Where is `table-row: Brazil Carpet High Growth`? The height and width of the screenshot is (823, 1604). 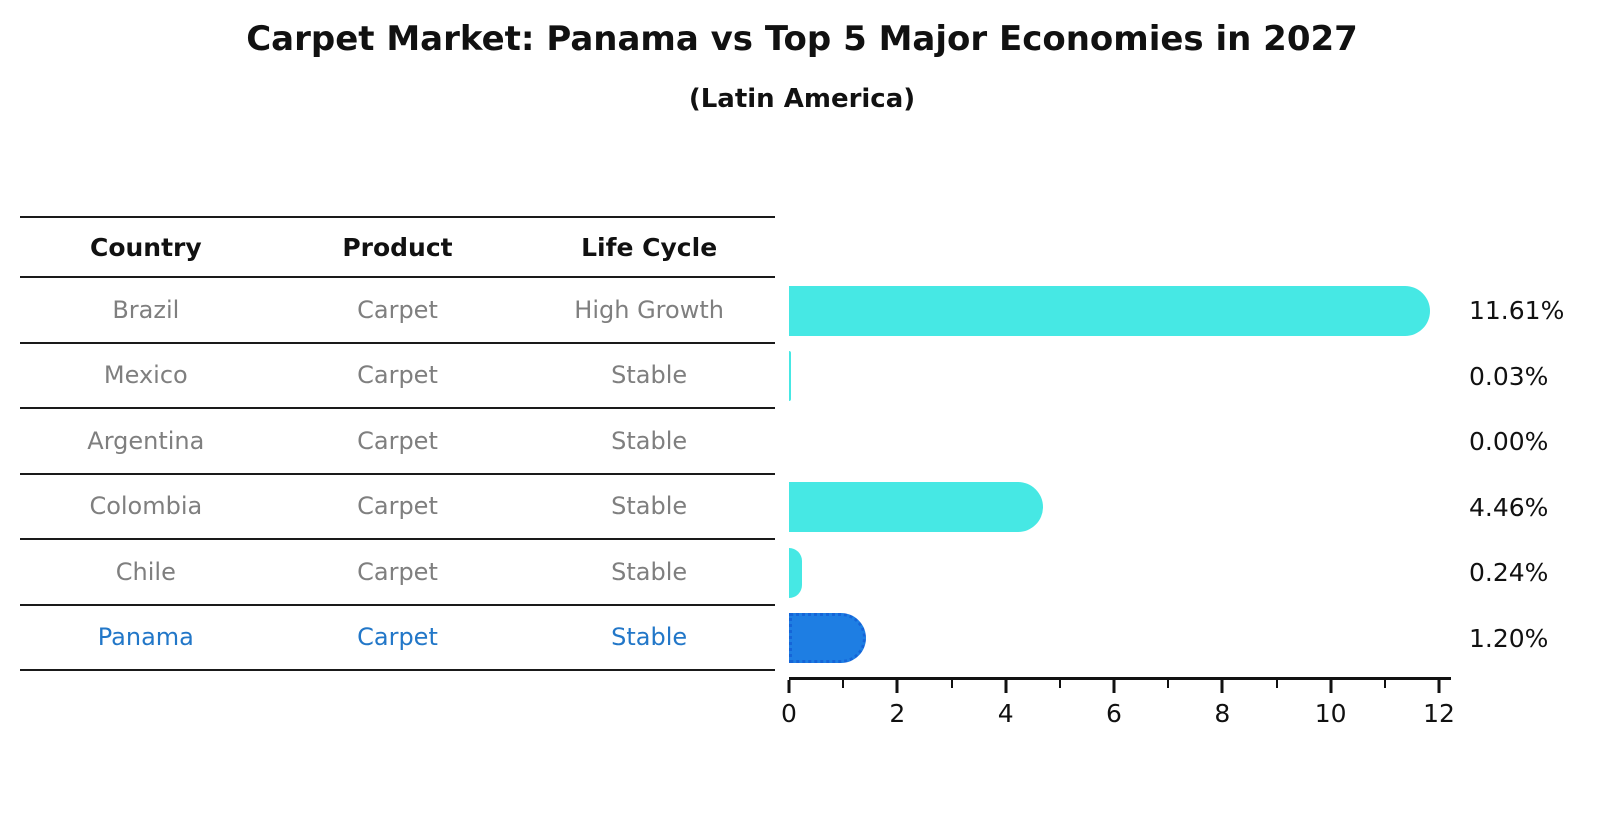
table-row: Brazil Carpet High Growth is located at coordinates (397, 311).